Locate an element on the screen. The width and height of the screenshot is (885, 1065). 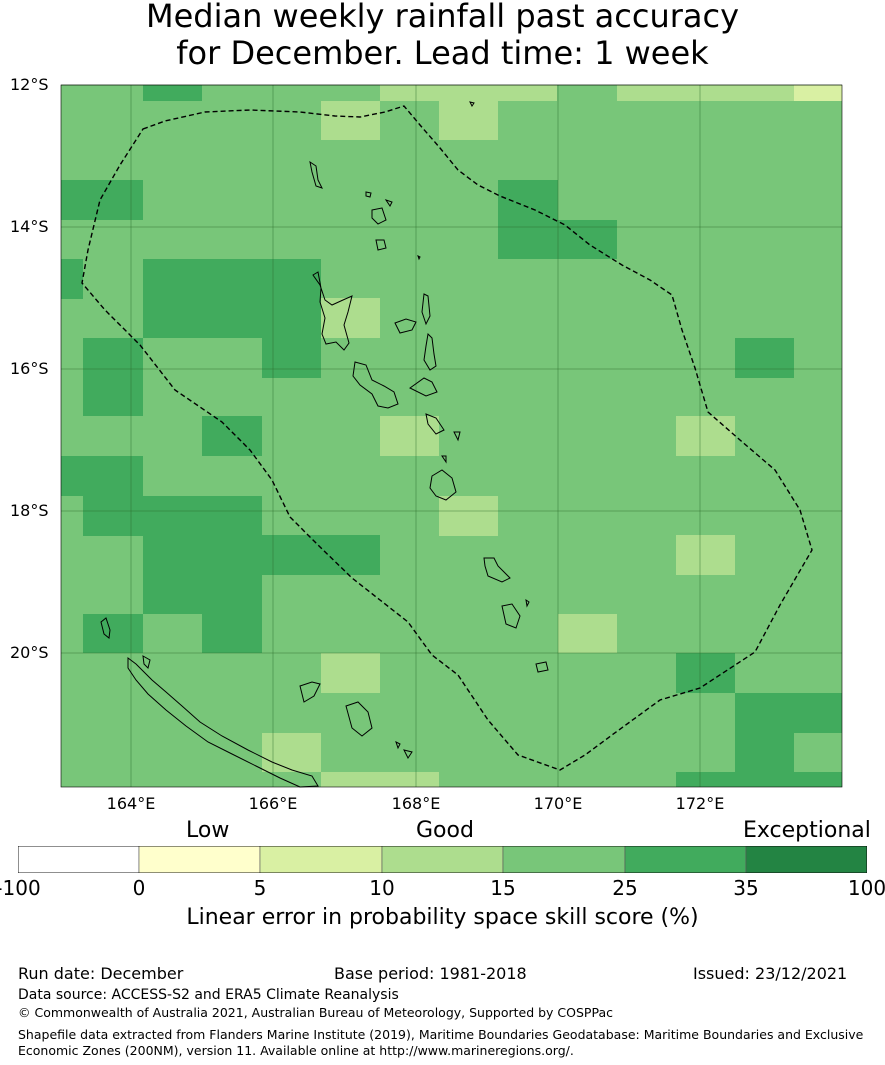
legend-category-exceptional: Exceptional is located at coordinates (807, 830).